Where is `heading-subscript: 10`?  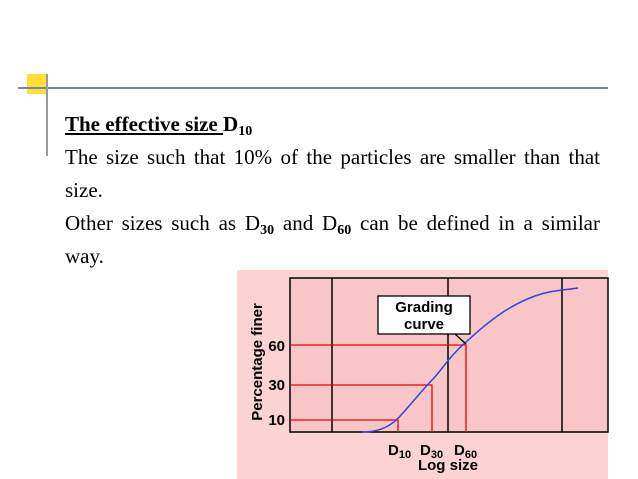
heading-subscript: 10 is located at coordinates (245, 131).